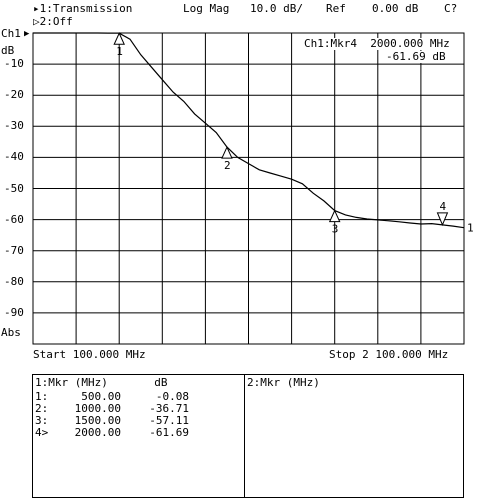 This screenshot has height=500, width=486. I want to click on table-cell-freq: 500.00, so click(101, 396).